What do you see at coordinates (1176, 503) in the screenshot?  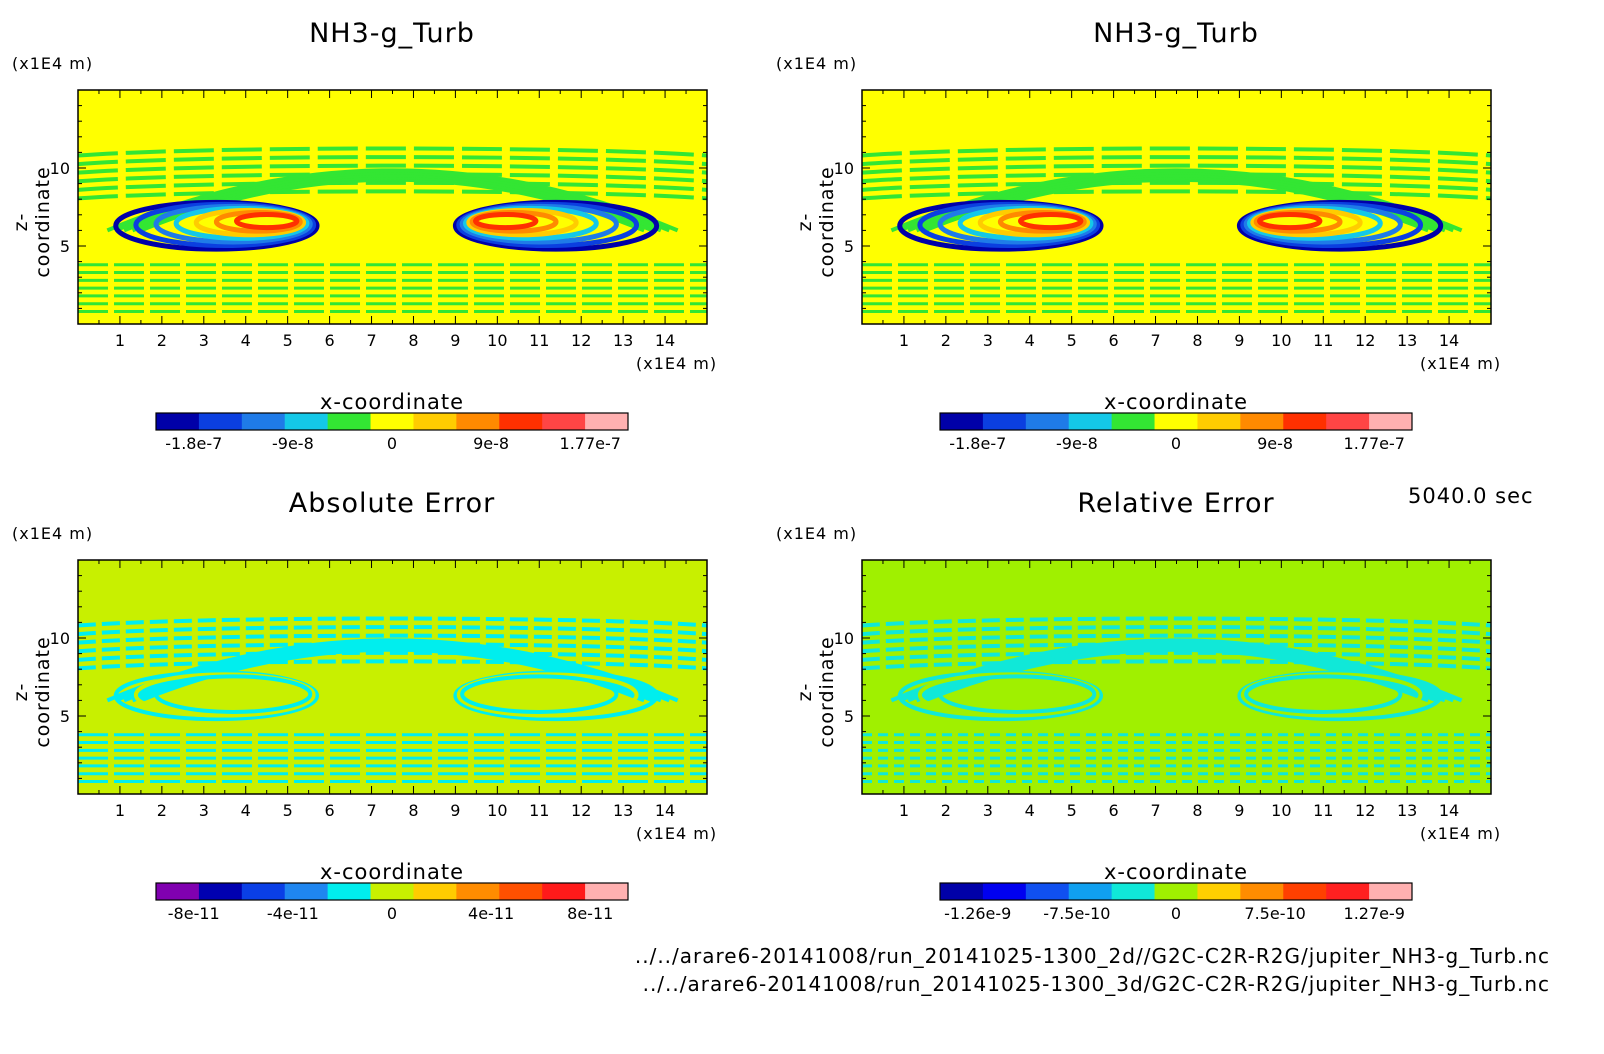 I see `plot-title: Relative Error` at bounding box center [1176, 503].